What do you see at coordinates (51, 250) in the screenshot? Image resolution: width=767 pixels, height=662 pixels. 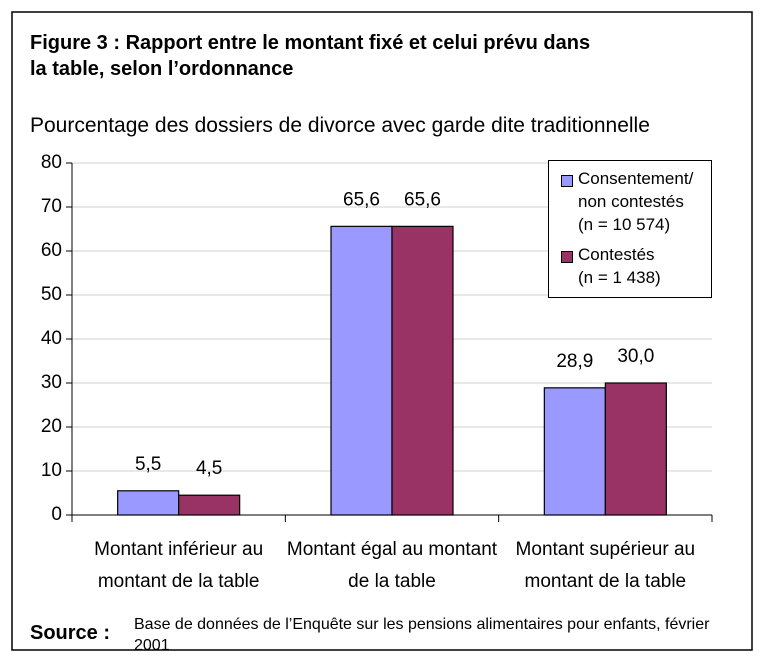 I see `y-tick-label: 60` at bounding box center [51, 250].